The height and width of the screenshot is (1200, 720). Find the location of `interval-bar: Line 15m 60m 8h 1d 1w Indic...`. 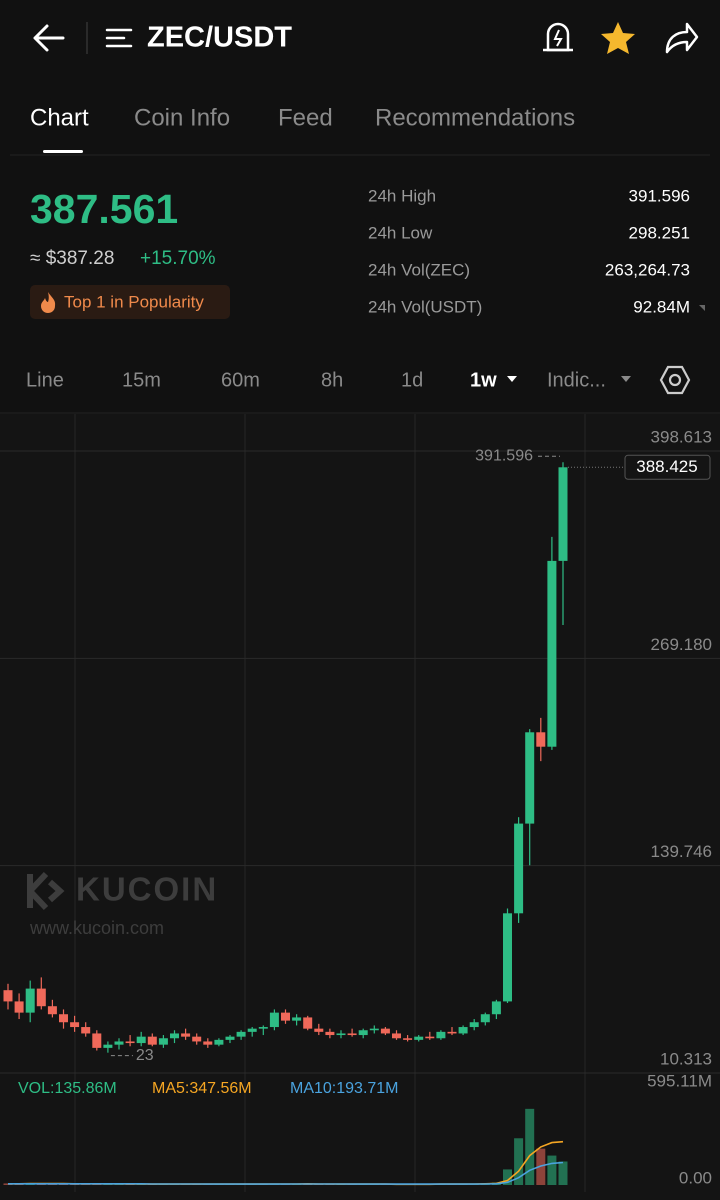

interval-bar: Line 15m 60m 8h 1d 1w Indic... is located at coordinates (328, 380).